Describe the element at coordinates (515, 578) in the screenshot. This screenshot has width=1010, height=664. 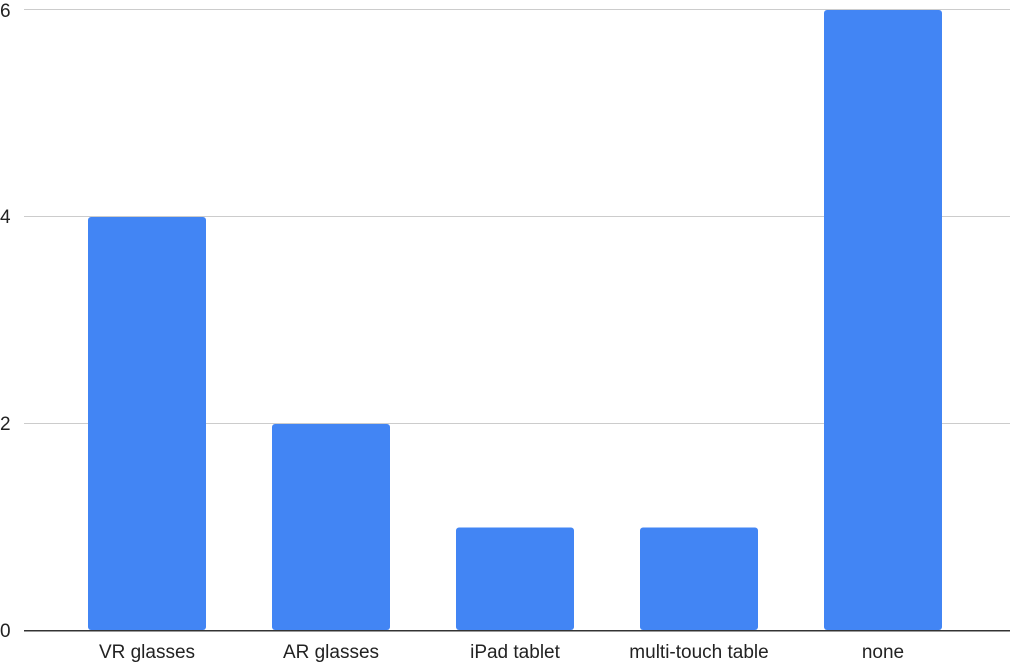
I see `bar-ipad-tablet` at that location.